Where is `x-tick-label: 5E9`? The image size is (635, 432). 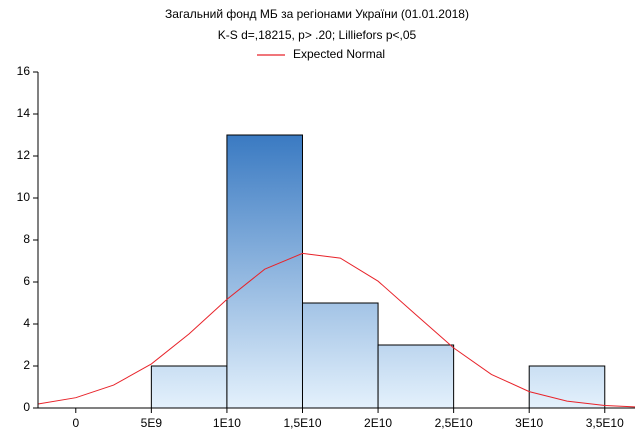 x-tick-label: 5E9 is located at coordinates (152, 423).